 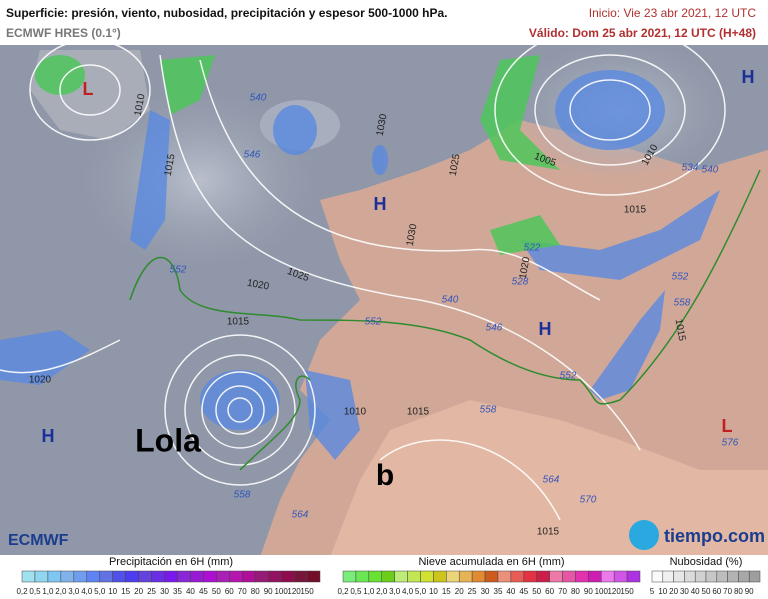 I want to click on thickness-label: 552, so click(x=680, y=277).